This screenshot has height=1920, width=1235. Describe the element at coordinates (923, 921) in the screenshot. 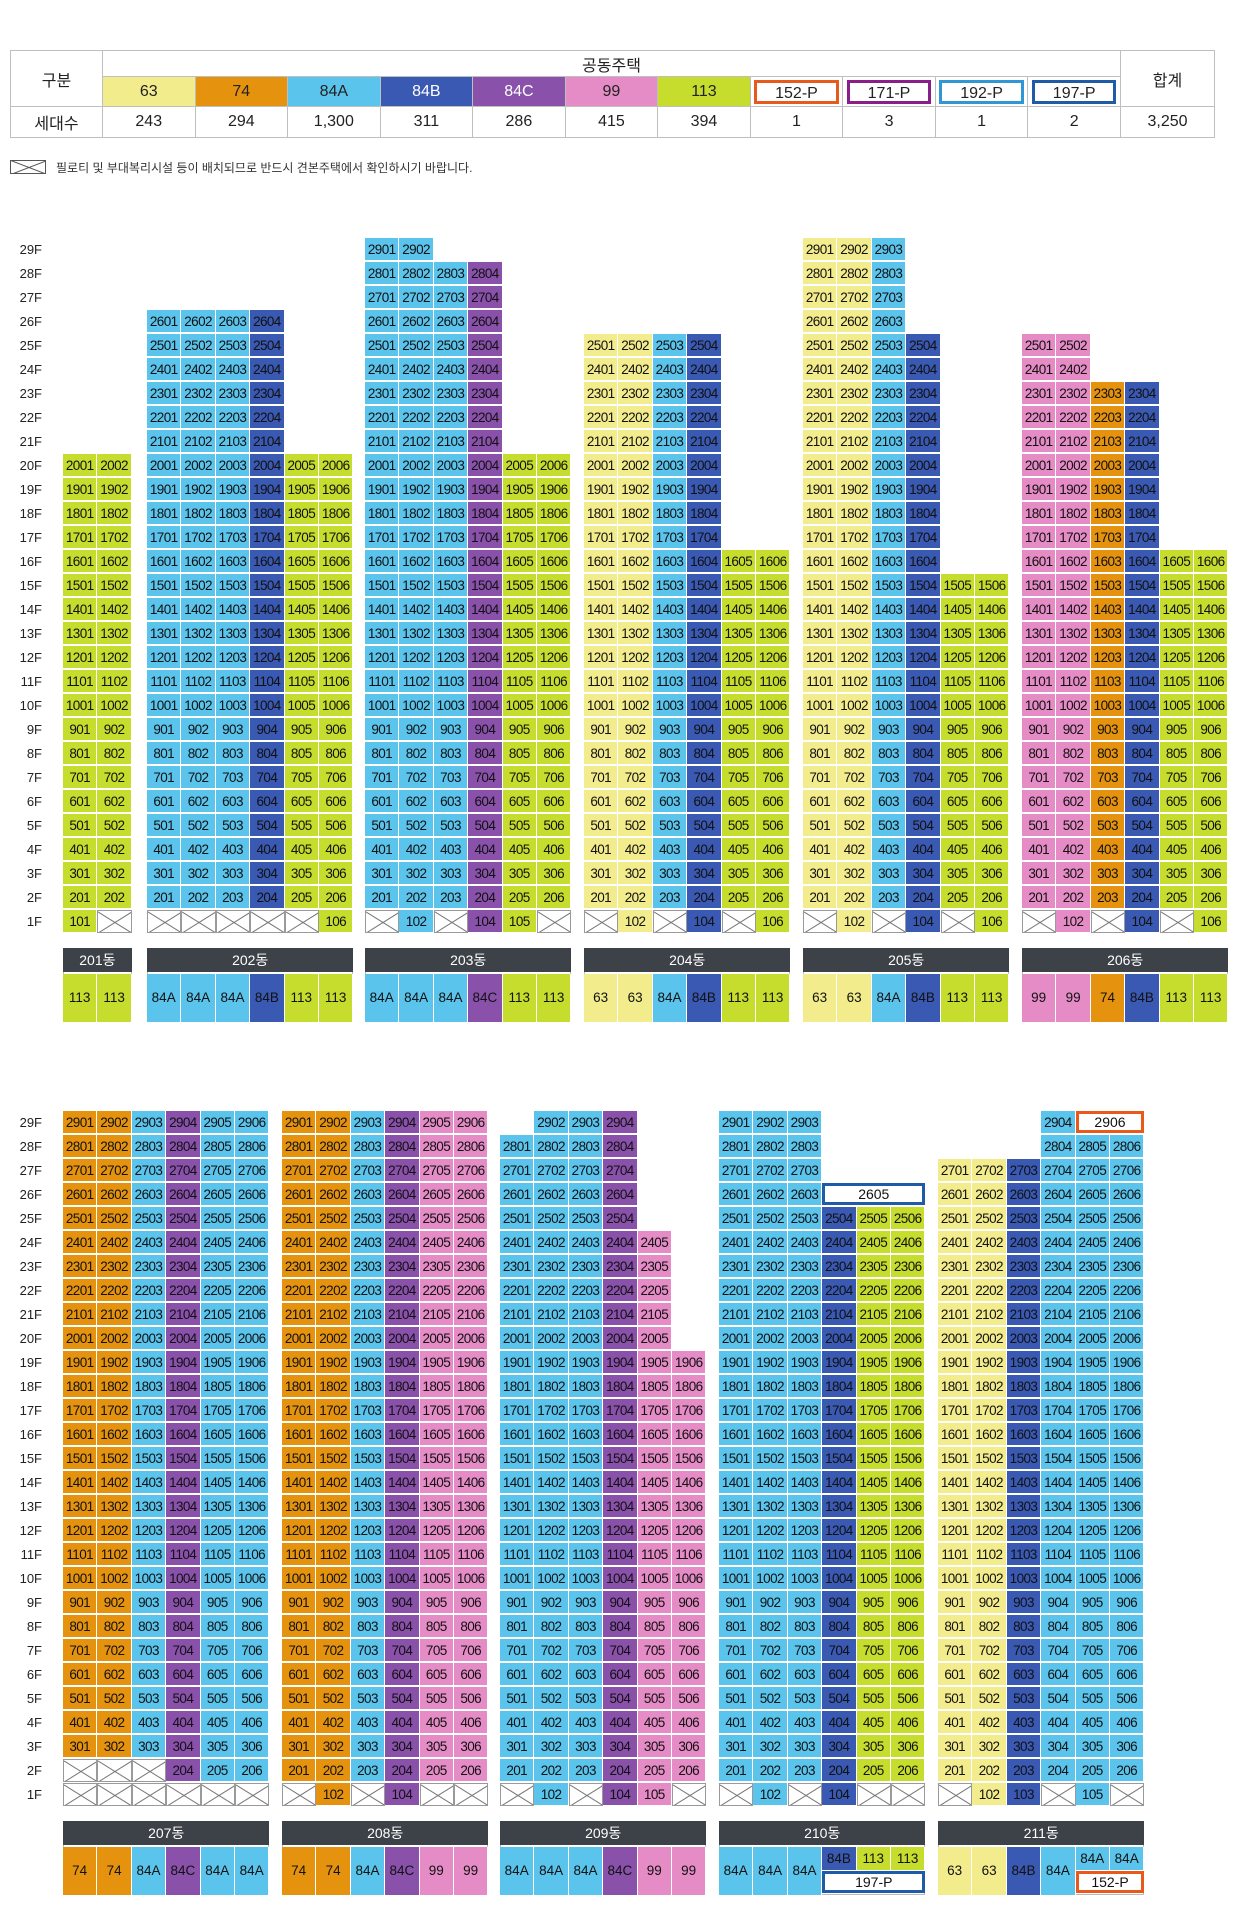

I see `unit-cell: 104` at that location.